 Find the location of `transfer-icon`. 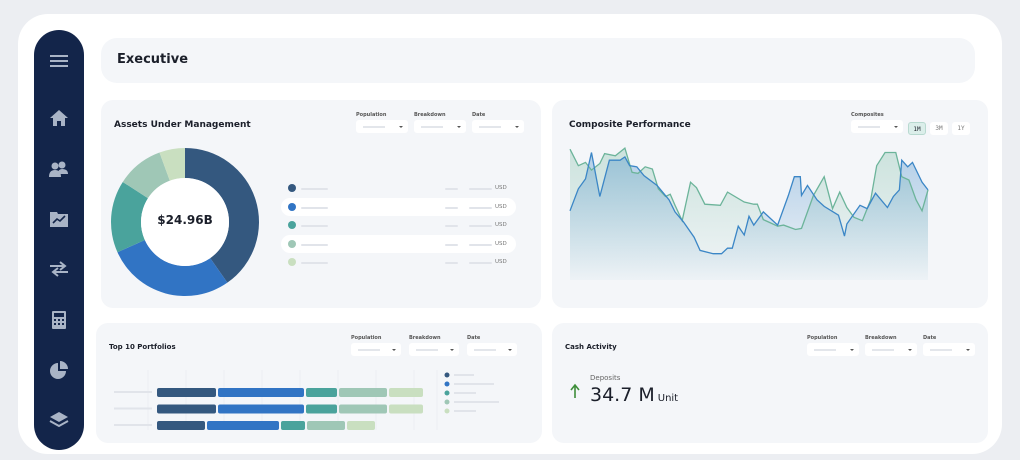

transfer-icon is located at coordinates (59, 269).